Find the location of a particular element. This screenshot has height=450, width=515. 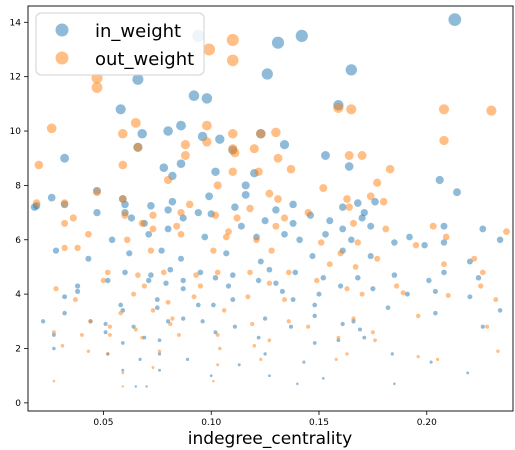

x-tick-label: 0.20 is located at coordinates (427, 423).